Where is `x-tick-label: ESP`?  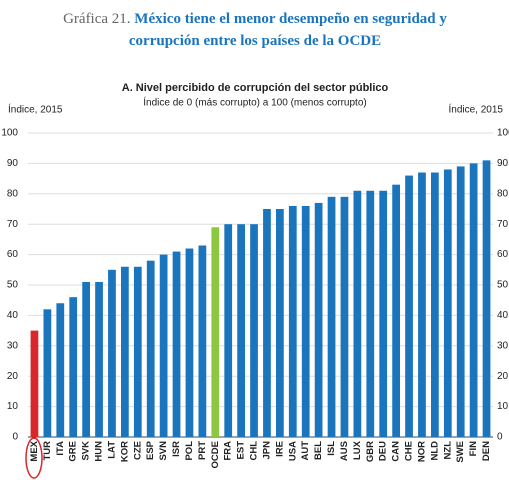 x-tick-label: ESP is located at coordinates (150, 450).